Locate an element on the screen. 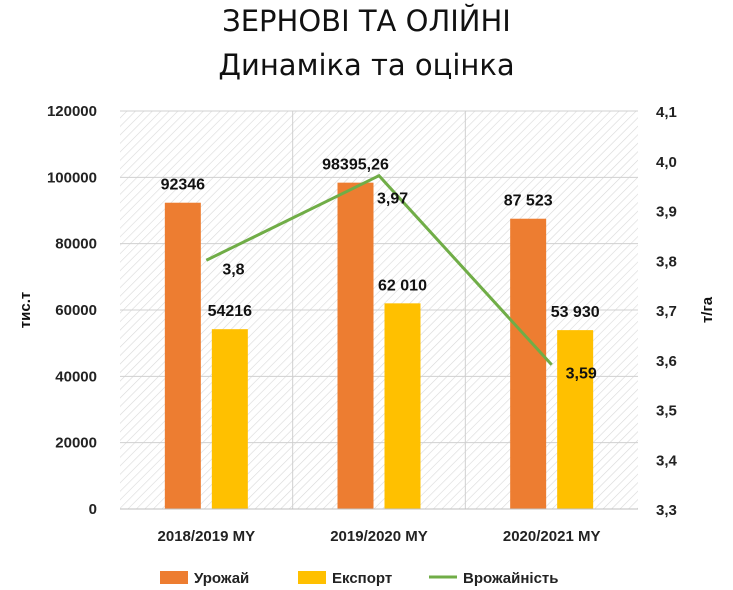 The height and width of the screenshot is (590, 733). y2-tick-label: 3,7 is located at coordinates (666, 311).